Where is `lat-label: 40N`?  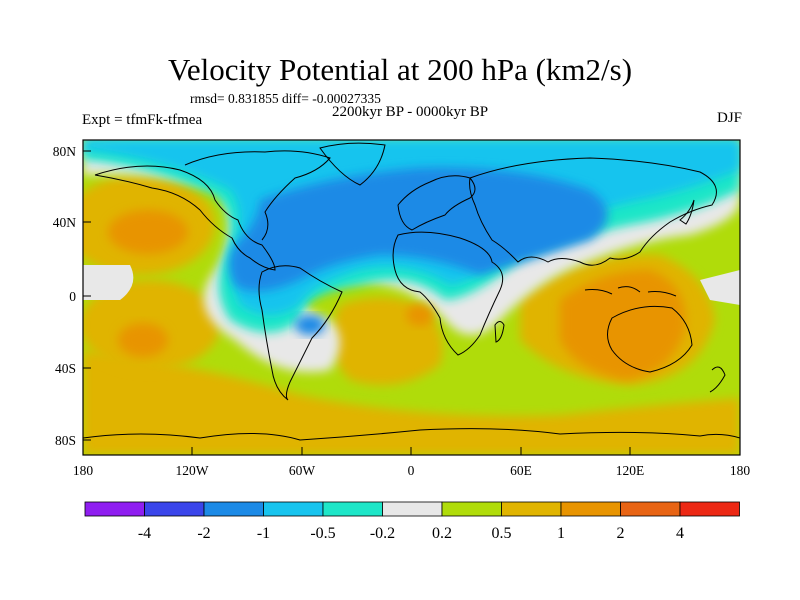
lat-label: 40N is located at coordinates (65, 222).